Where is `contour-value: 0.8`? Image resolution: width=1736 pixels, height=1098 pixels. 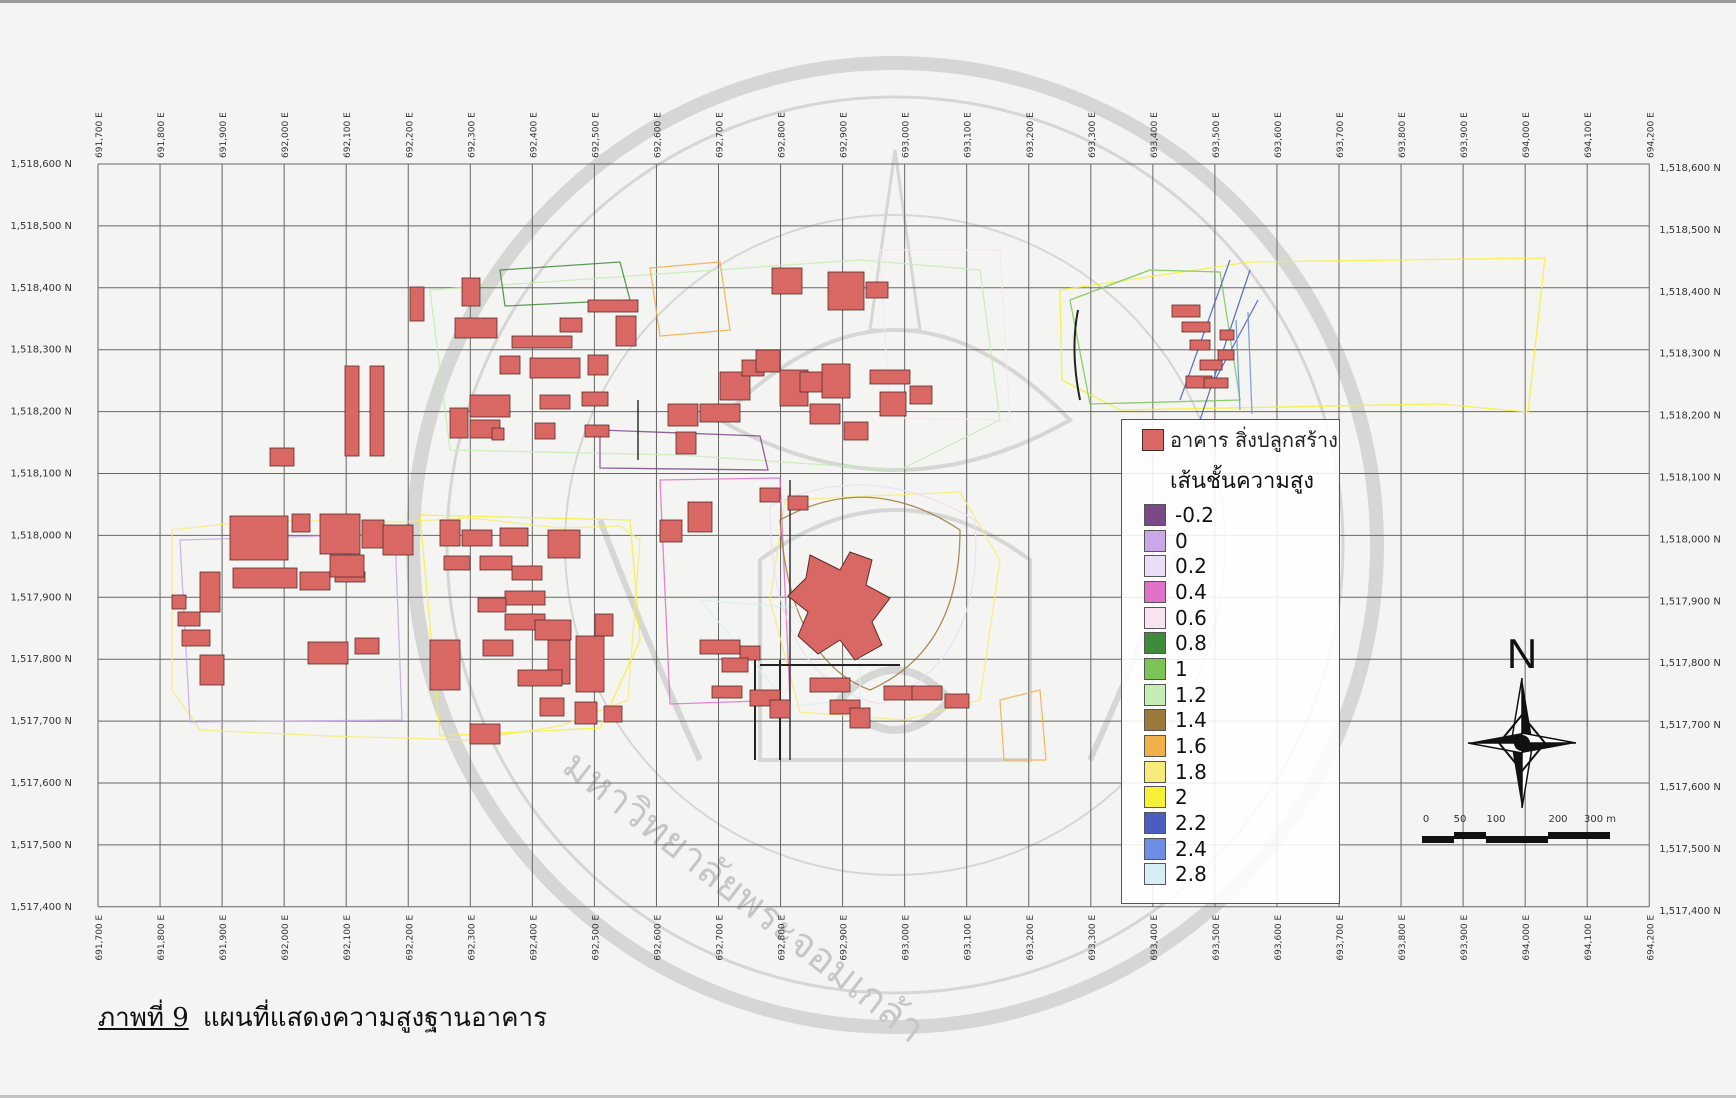 contour-value: 0.8 is located at coordinates (1191, 643).